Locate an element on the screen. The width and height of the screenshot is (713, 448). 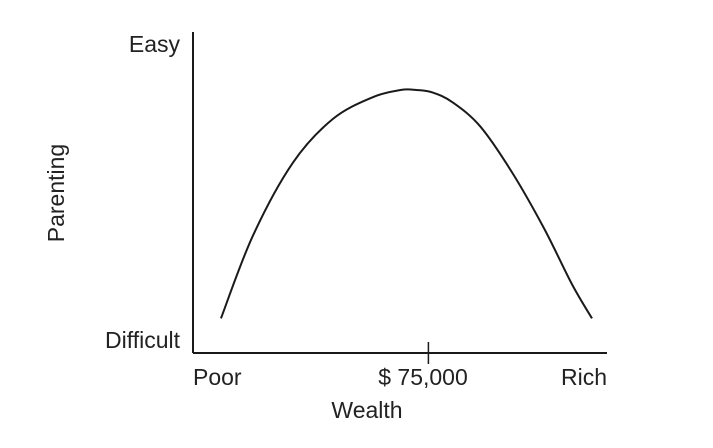
y-axis-label: Parenting is located at coordinates (56, 193).